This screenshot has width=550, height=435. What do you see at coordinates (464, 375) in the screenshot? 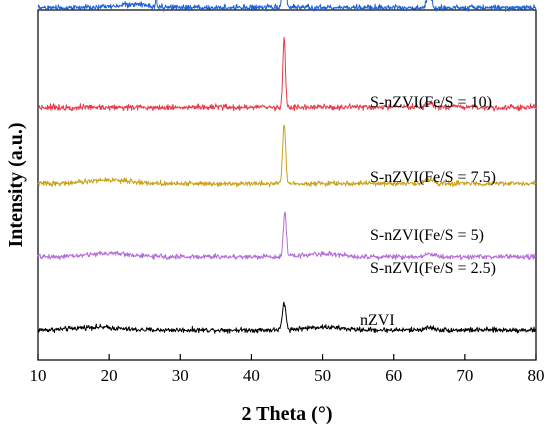
I see `x-tick-label: 70` at bounding box center [464, 375].